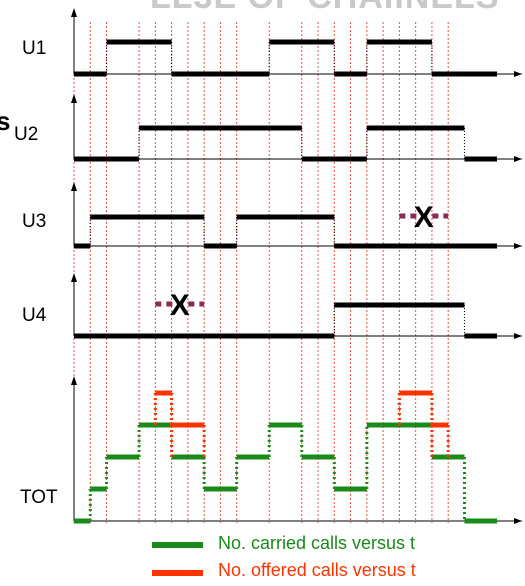 The width and height of the screenshot is (525, 586). I want to click on legend, so click(177, 559).